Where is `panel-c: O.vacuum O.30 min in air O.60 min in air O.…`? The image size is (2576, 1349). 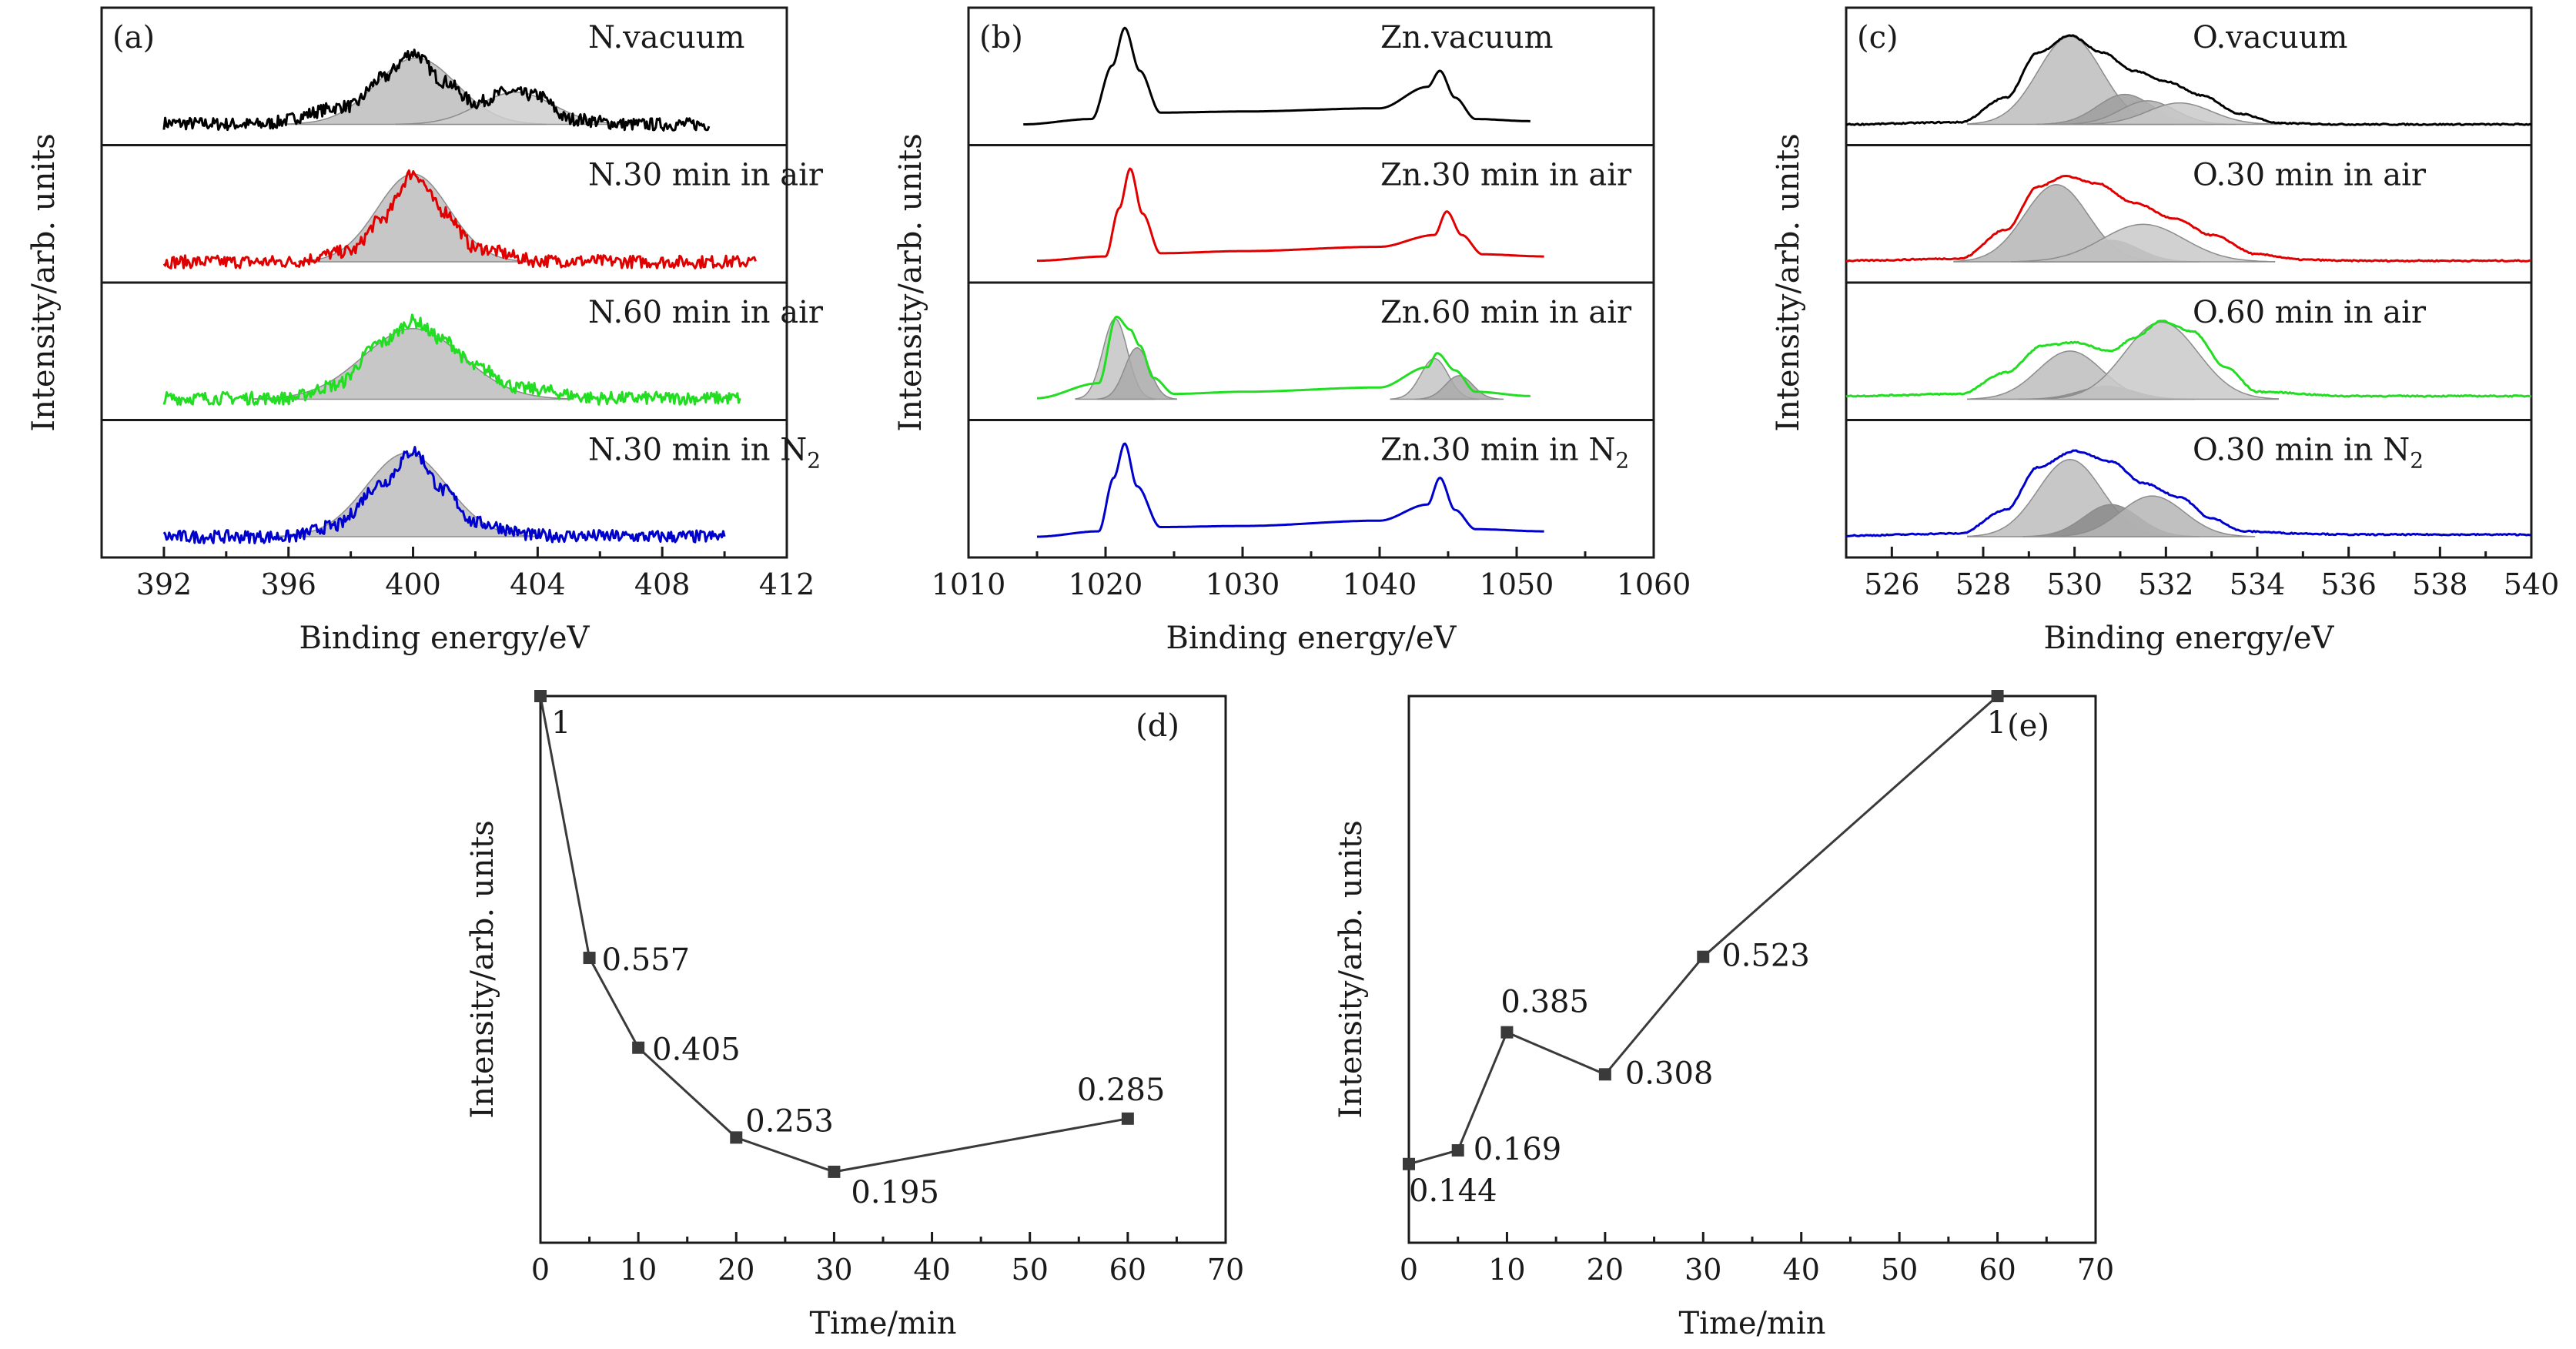 panel-c: O.vacuum O.30 min in air O.60 min in air O.… is located at coordinates (2165, 331).